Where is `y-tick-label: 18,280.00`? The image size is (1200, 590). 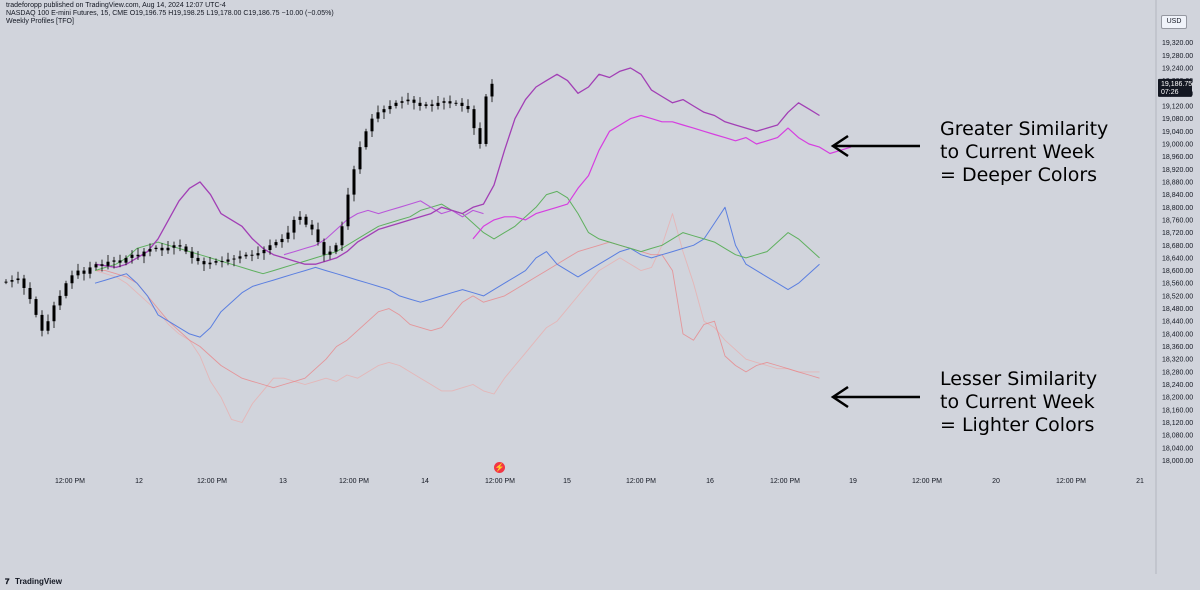
y-tick-label: 18,280.00 is located at coordinates (1177, 372).